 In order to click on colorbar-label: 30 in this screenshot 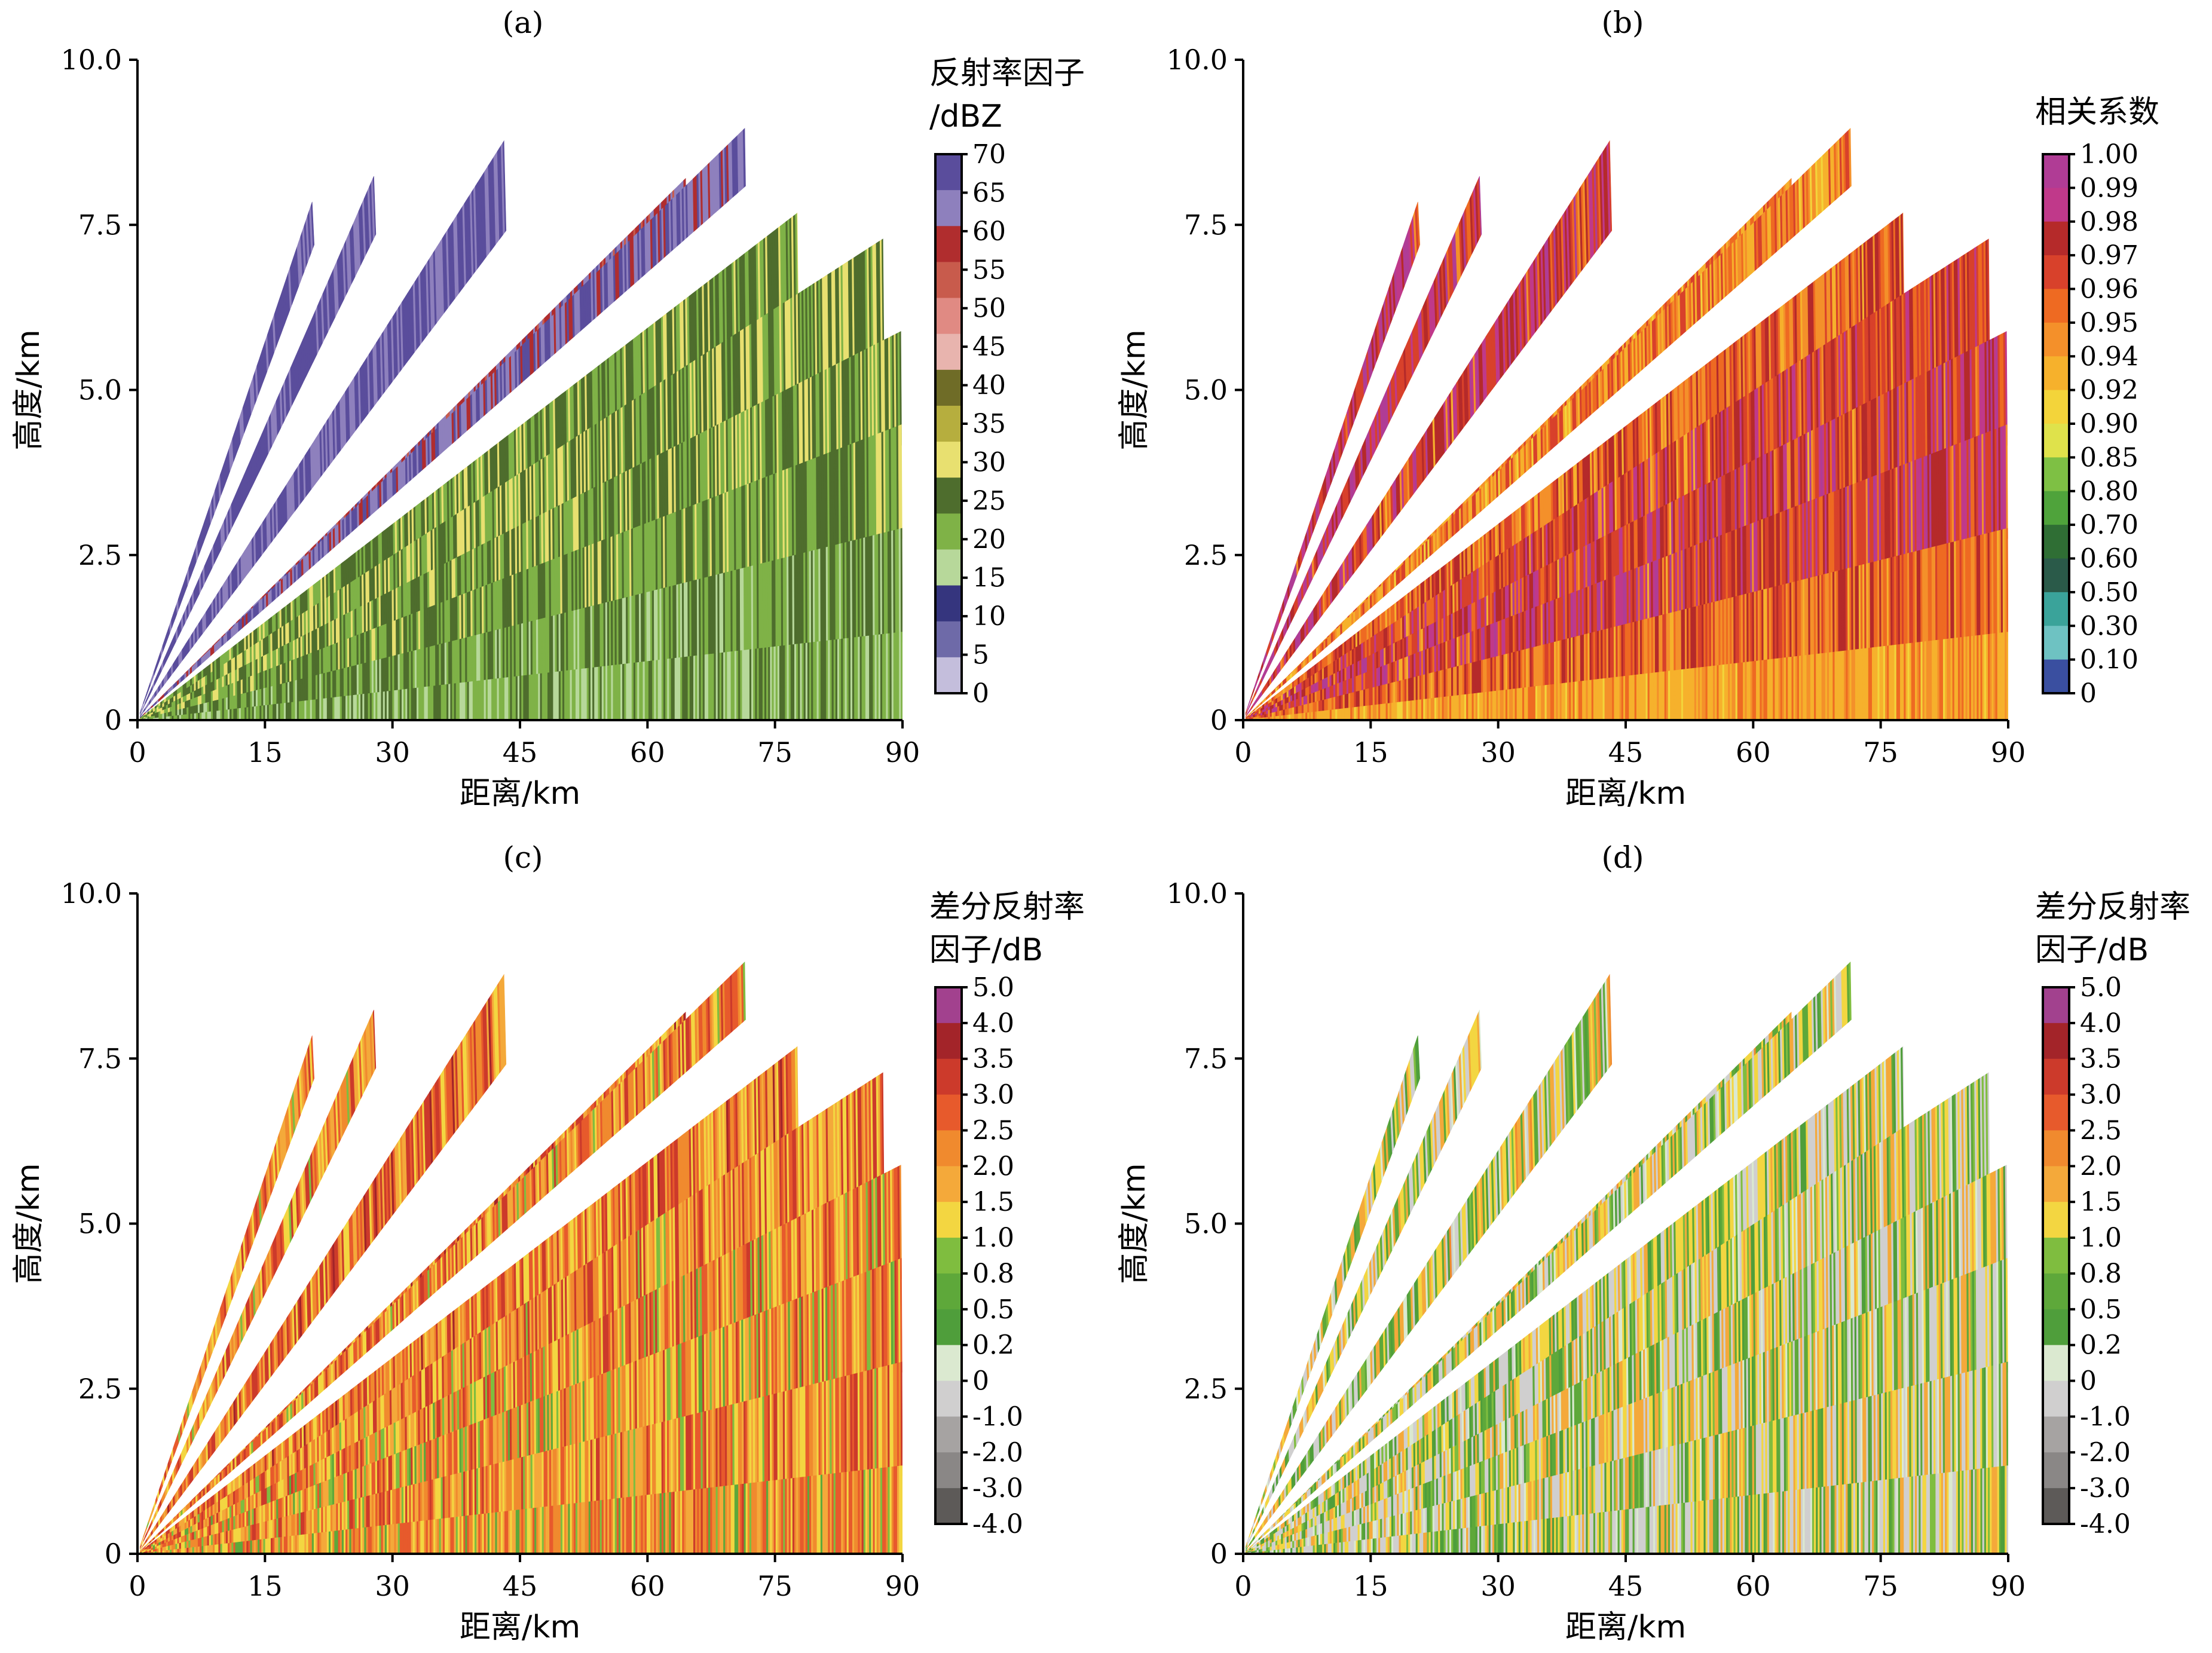, I will do `click(989, 462)`.